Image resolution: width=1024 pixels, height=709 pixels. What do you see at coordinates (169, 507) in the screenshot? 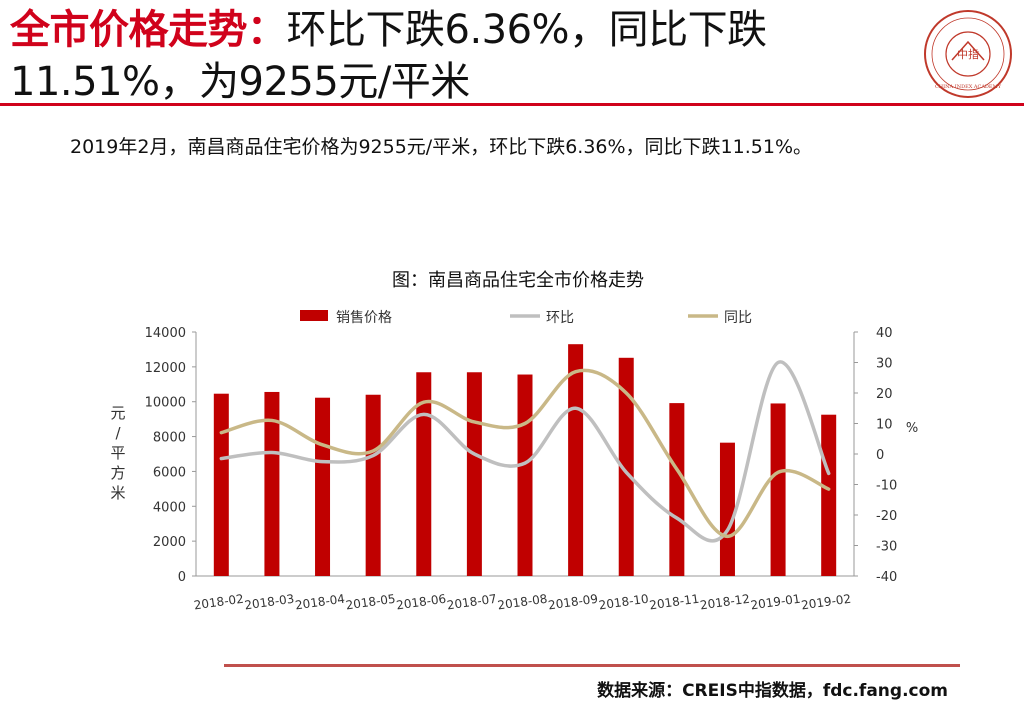
I see `left-tick-label: 4000` at bounding box center [169, 507].